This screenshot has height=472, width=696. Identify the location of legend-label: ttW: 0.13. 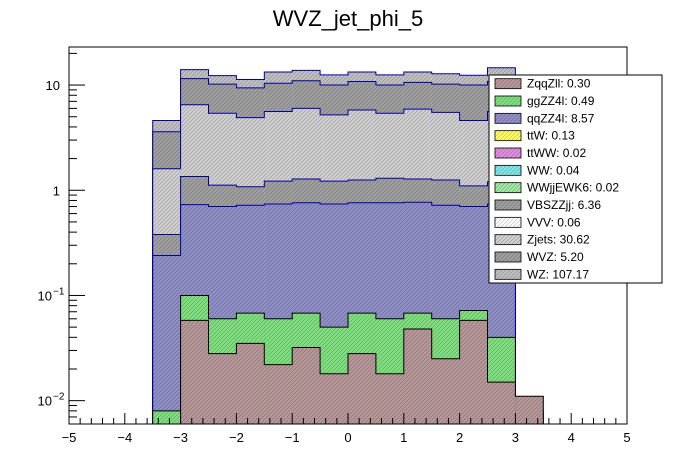
(551, 136).